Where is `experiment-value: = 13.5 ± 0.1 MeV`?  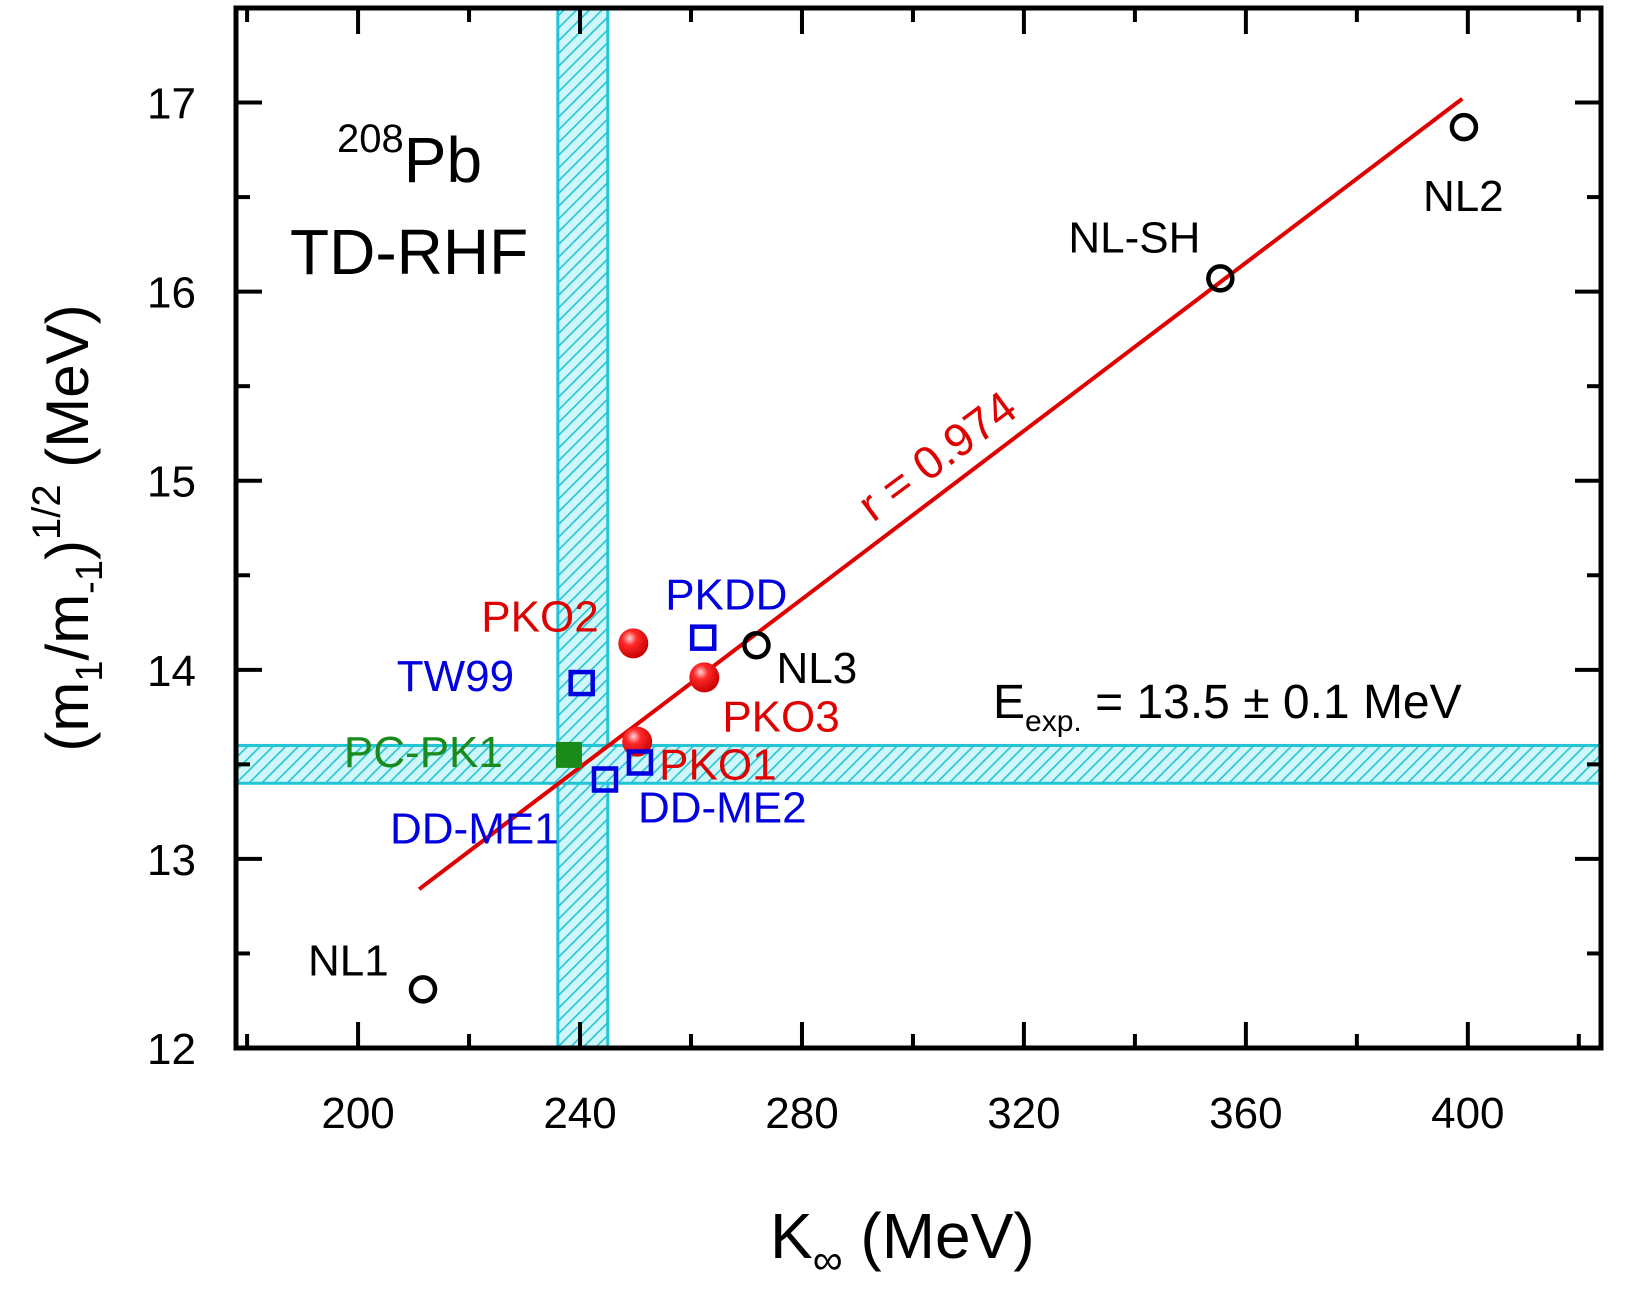 experiment-value: = 13.5 ± 0.1 MeV is located at coordinates (1272, 702).